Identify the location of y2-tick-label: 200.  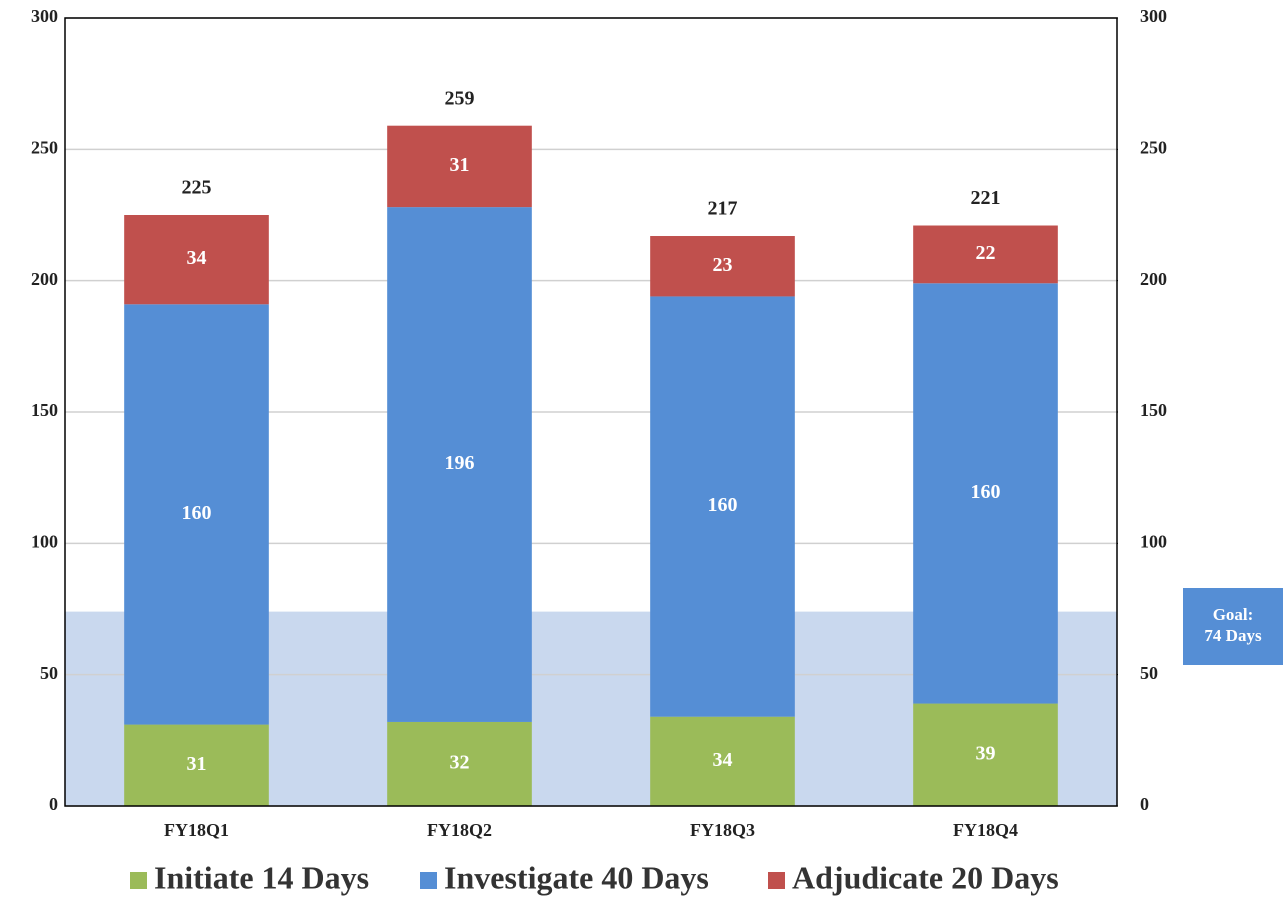
(1153, 279).